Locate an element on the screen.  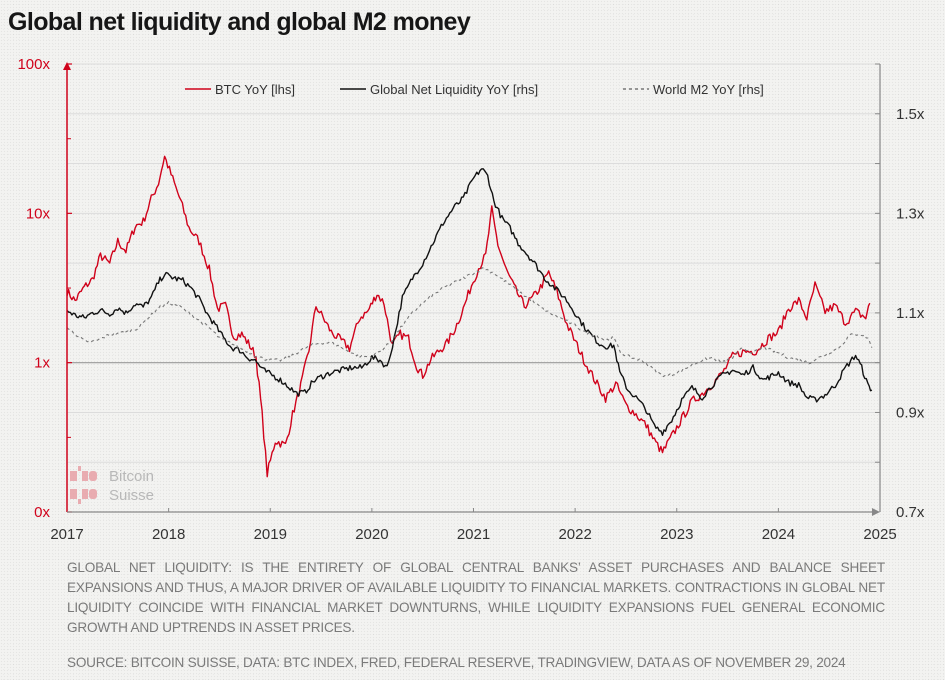
left-tick-label: 10x is located at coordinates (38, 213).